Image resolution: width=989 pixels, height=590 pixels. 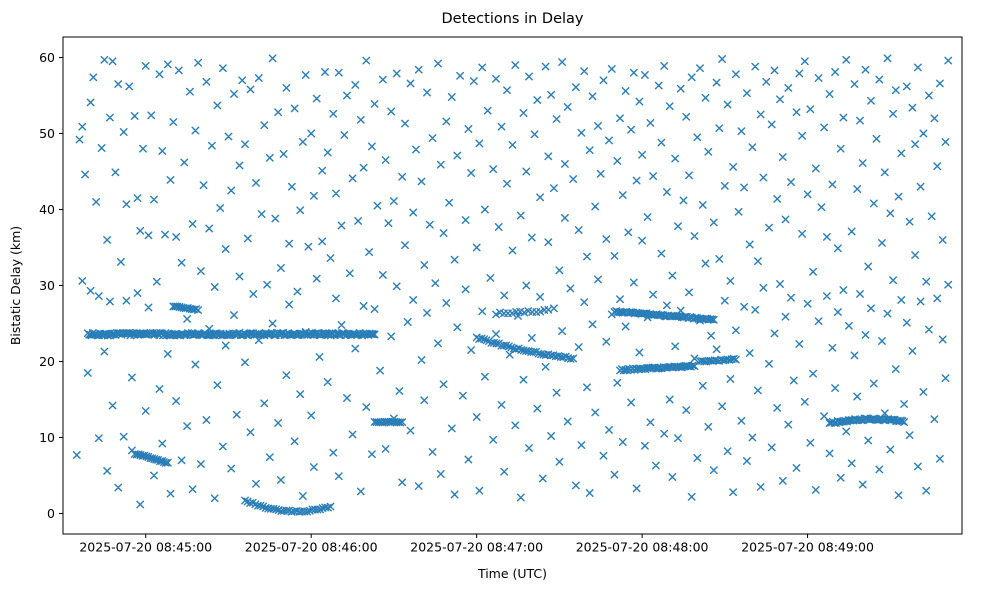 What do you see at coordinates (47, 209) in the screenshot?
I see `y-tick-label: 40` at bounding box center [47, 209].